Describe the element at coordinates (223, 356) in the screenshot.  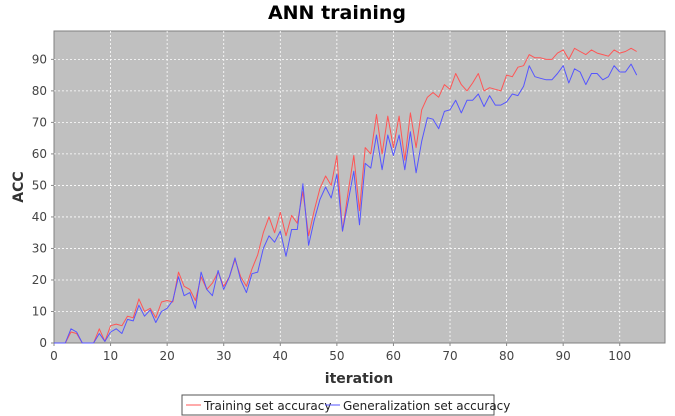
I see `x-tick-label: 30` at that location.